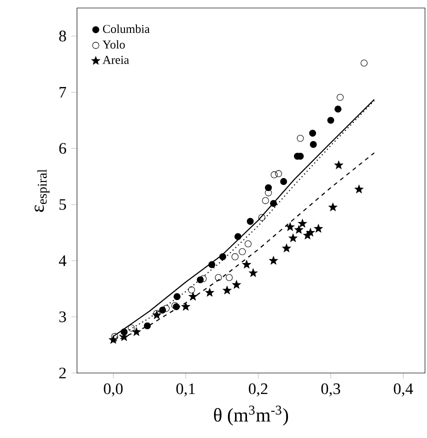 The height and width of the screenshot is (438, 427). Describe the element at coordinates (258, 389) in the screenshot. I see `x-tick-label: 0,2` at that location.